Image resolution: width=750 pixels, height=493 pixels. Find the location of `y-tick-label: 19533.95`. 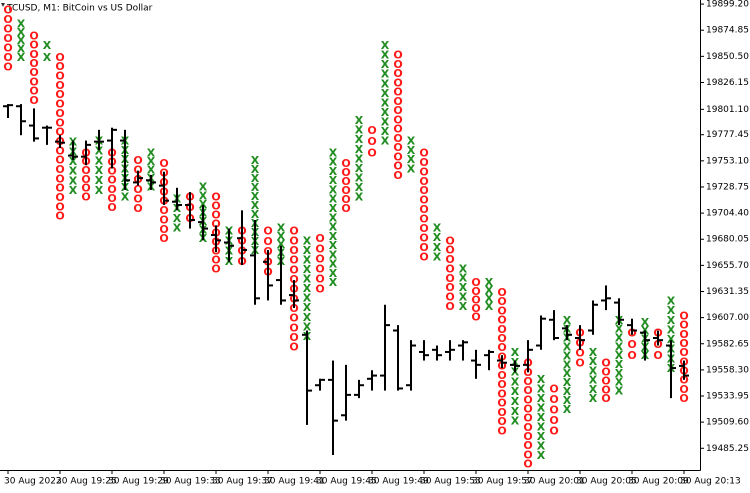

y-tick-label: 19533.95 is located at coordinates (727, 397).